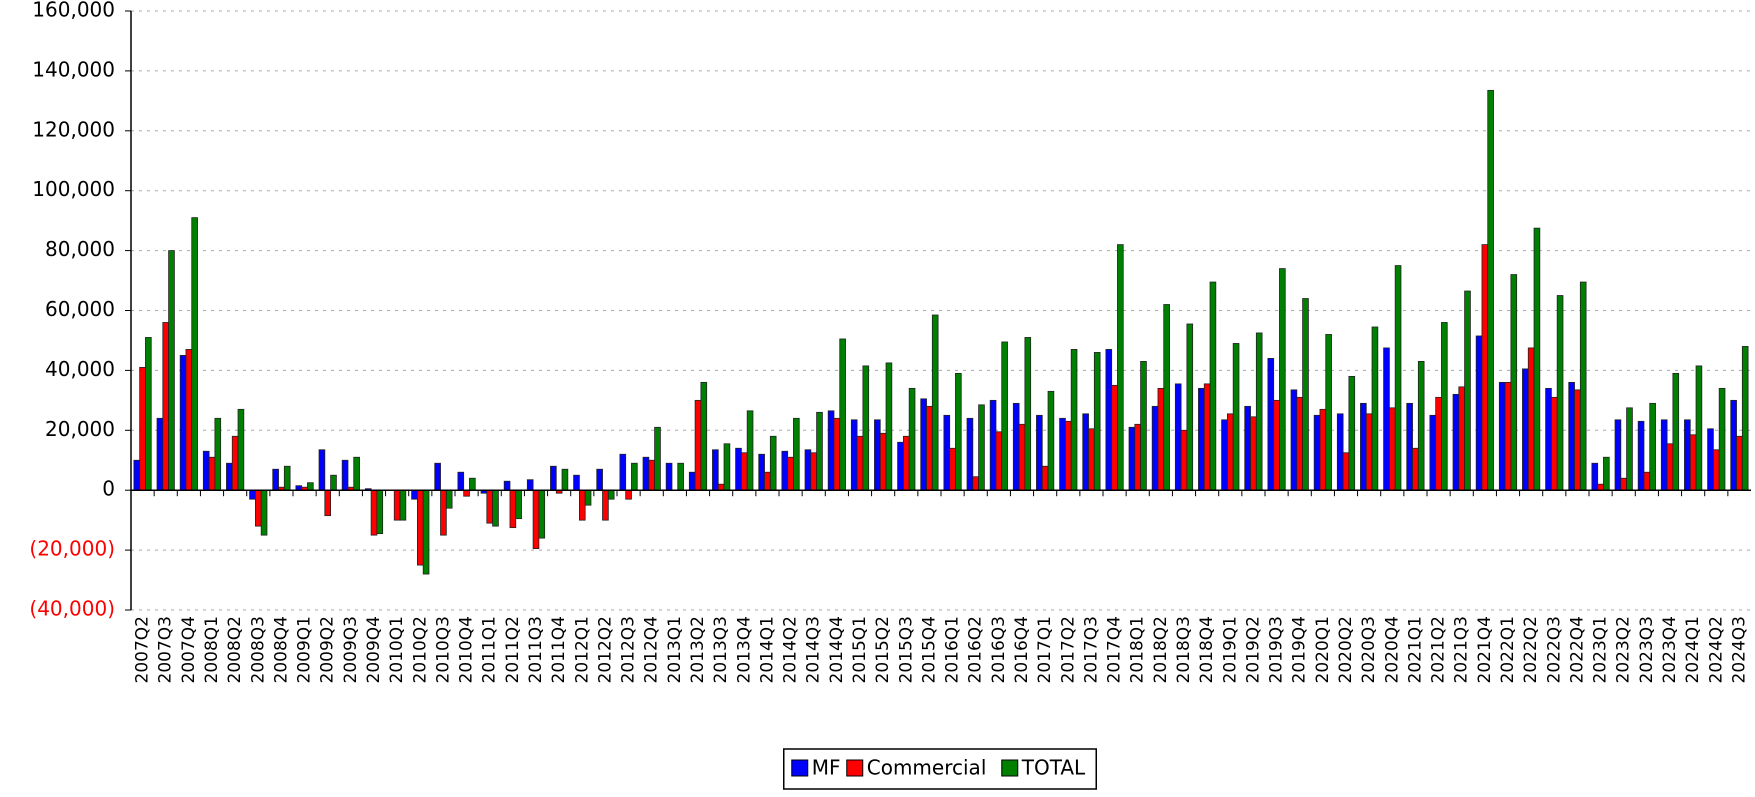  Describe the element at coordinates (258, 649) in the screenshot. I see `x-tick-label: 2008Q3` at that location.